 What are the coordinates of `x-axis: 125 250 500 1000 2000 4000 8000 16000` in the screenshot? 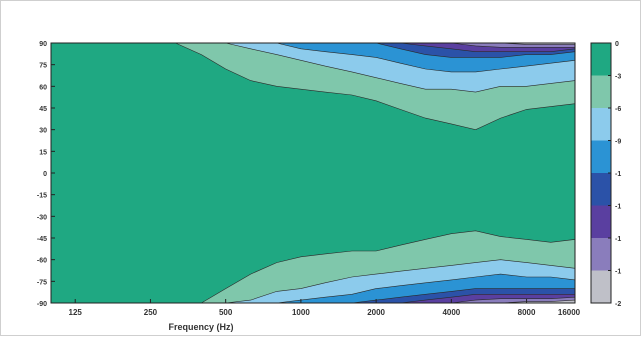 It's located at (336, 308).